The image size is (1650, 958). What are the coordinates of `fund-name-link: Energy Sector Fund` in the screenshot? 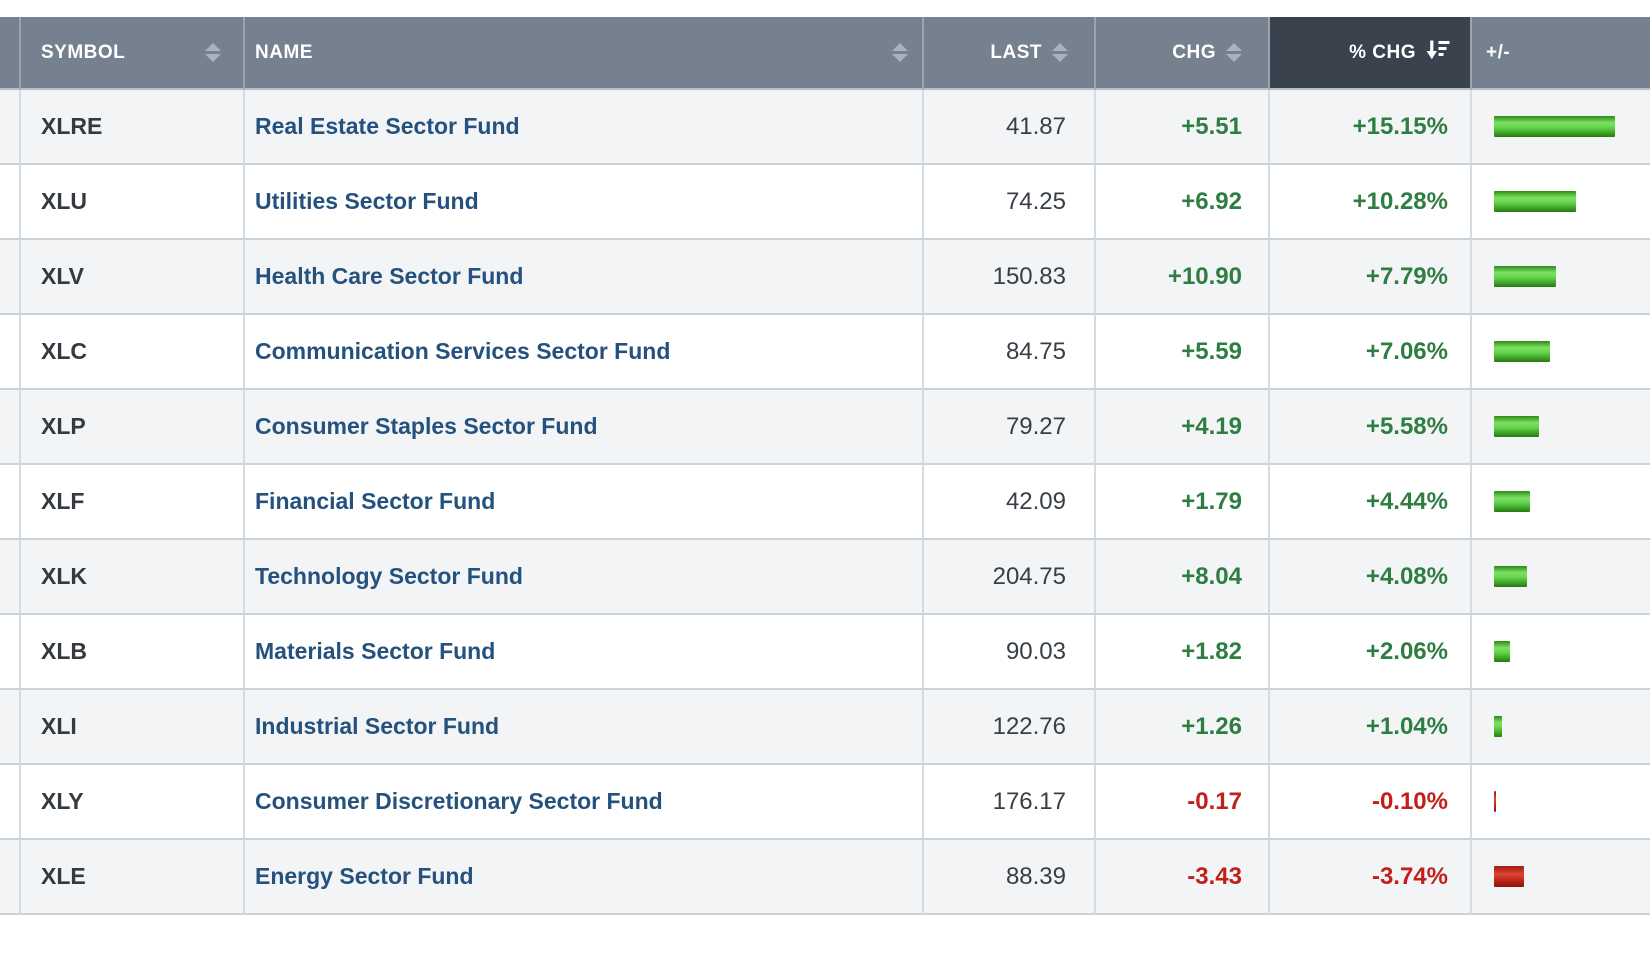 It's located at (364, 875).